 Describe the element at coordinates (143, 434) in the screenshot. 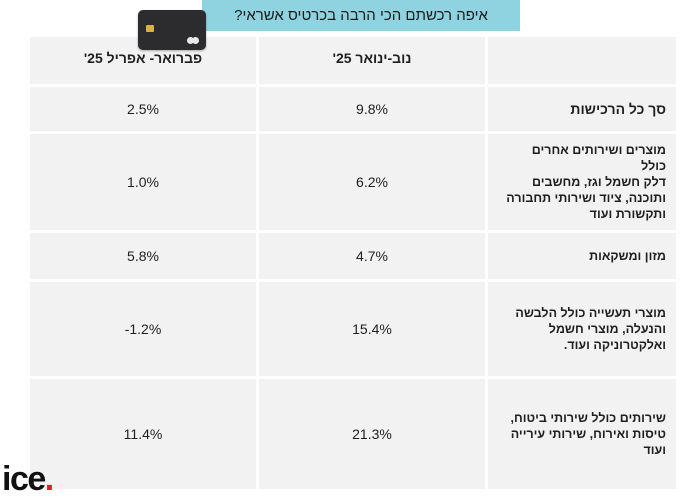

I see `table-cell-feb-apr: 11.4%` at that location.